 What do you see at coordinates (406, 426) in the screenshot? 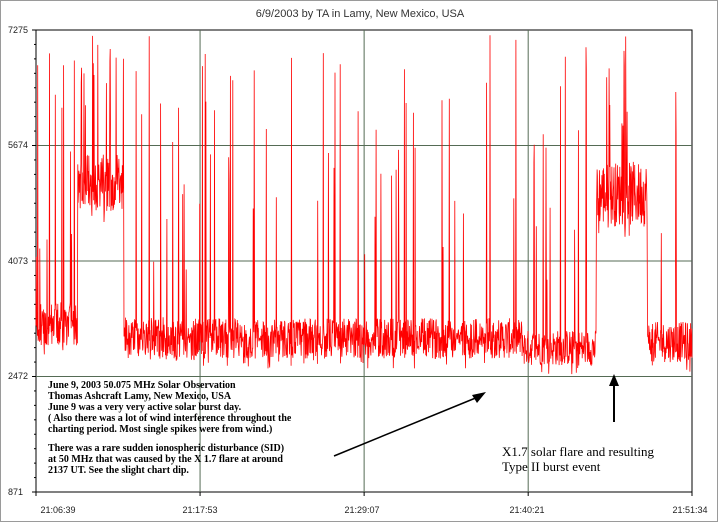
I see `sid-arrow-line` at bounding box center [406, 426].